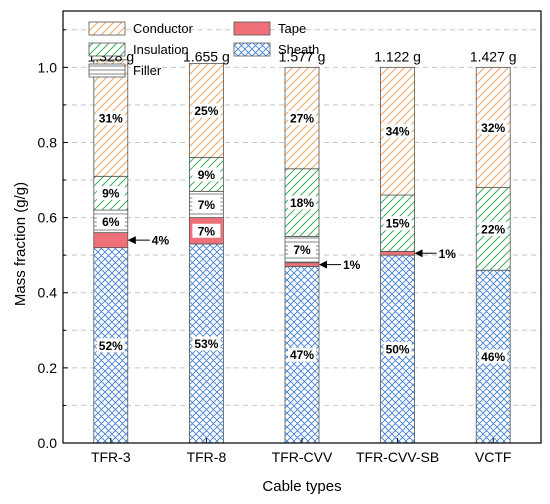  I want to click on pct-label: 50%, so click(398, 350).